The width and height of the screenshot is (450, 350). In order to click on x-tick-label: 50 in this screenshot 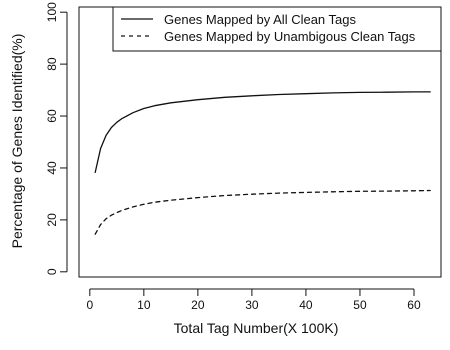, I will do `click(360, 305)`.